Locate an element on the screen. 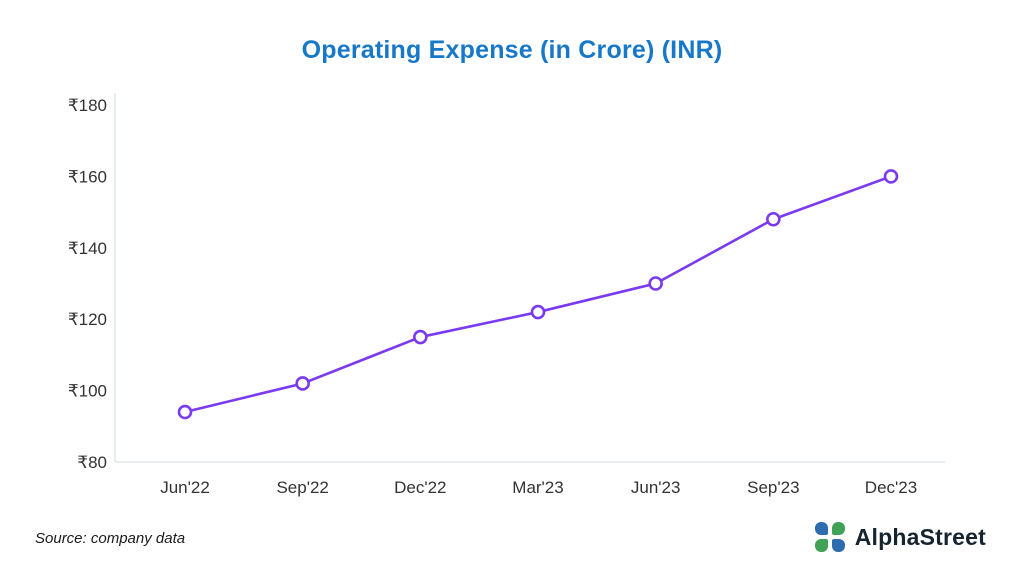 This screenshot has width=1024, height=585. logo-quadrant-top-left is located at coordinates (821, 528).